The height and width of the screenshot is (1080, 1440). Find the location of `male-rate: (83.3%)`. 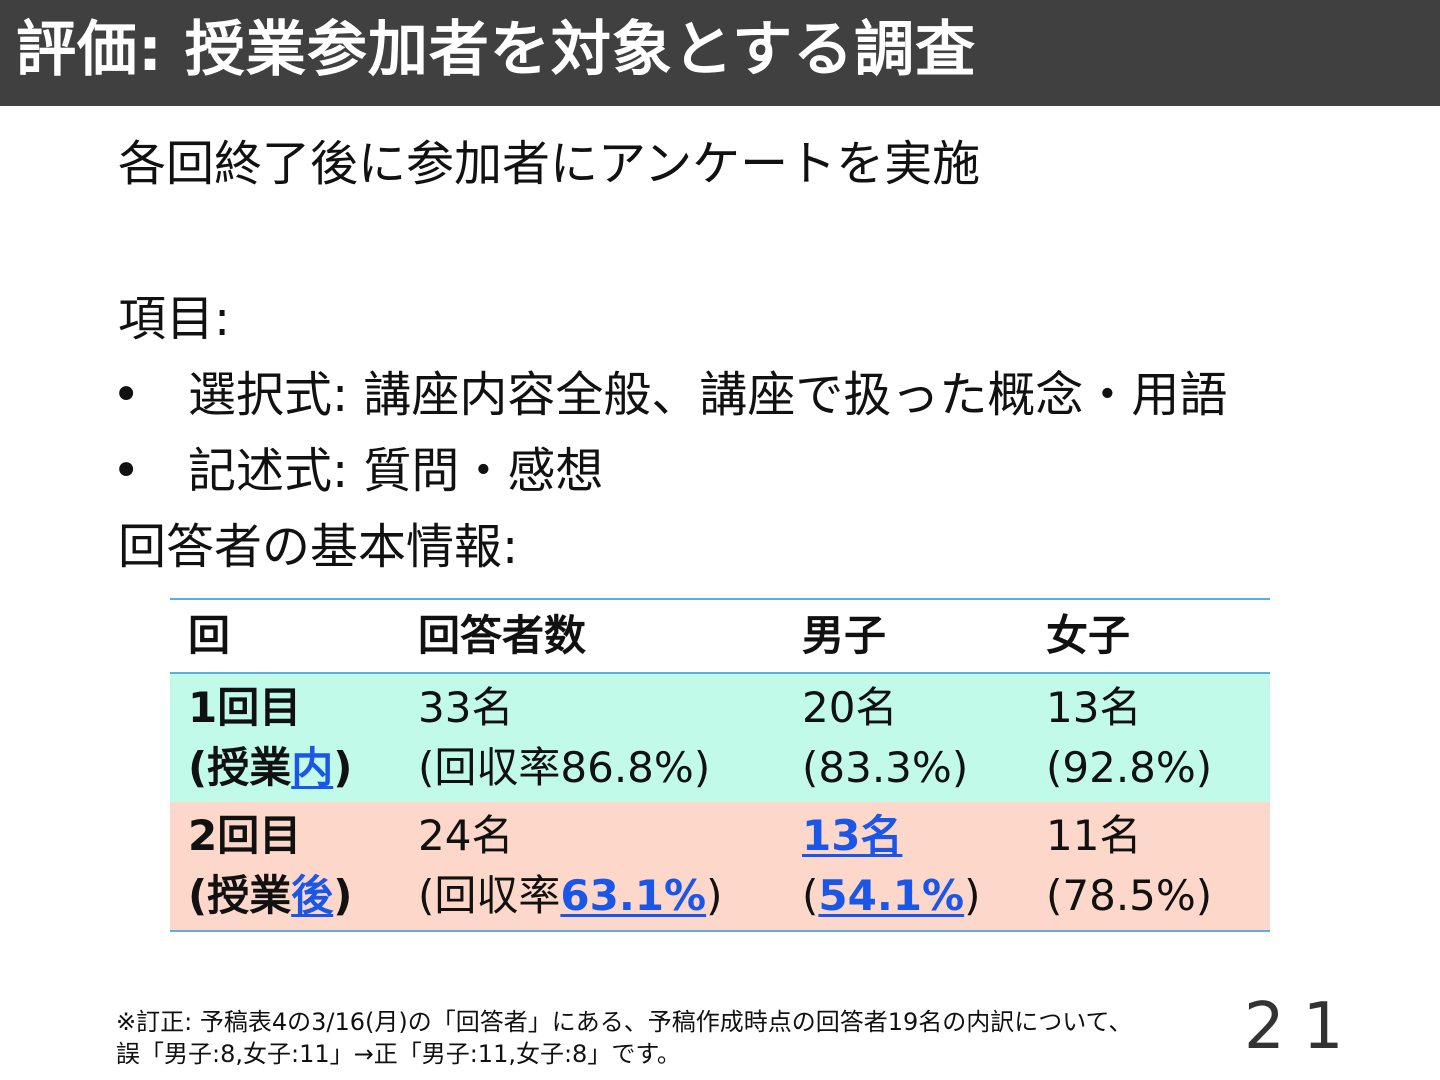

male-rate: (83.3%) is located at coordinates (885, 768).